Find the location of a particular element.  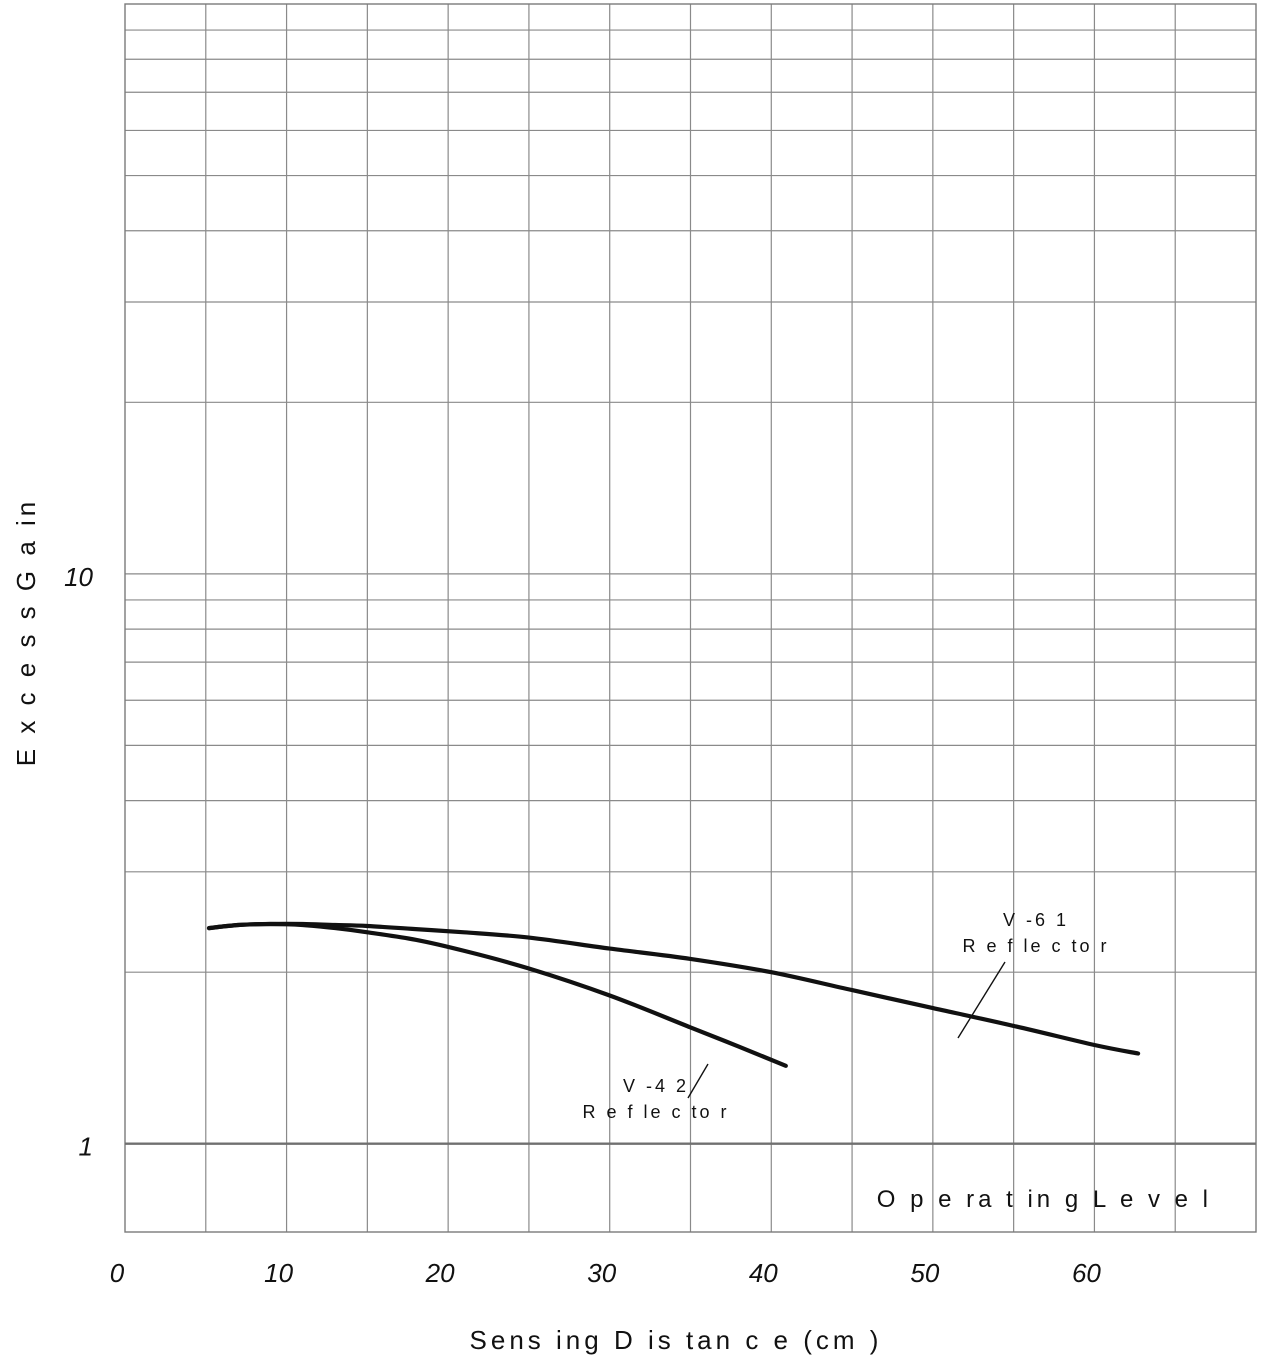

series-curve-v42 is located at coordinates (497, 994).